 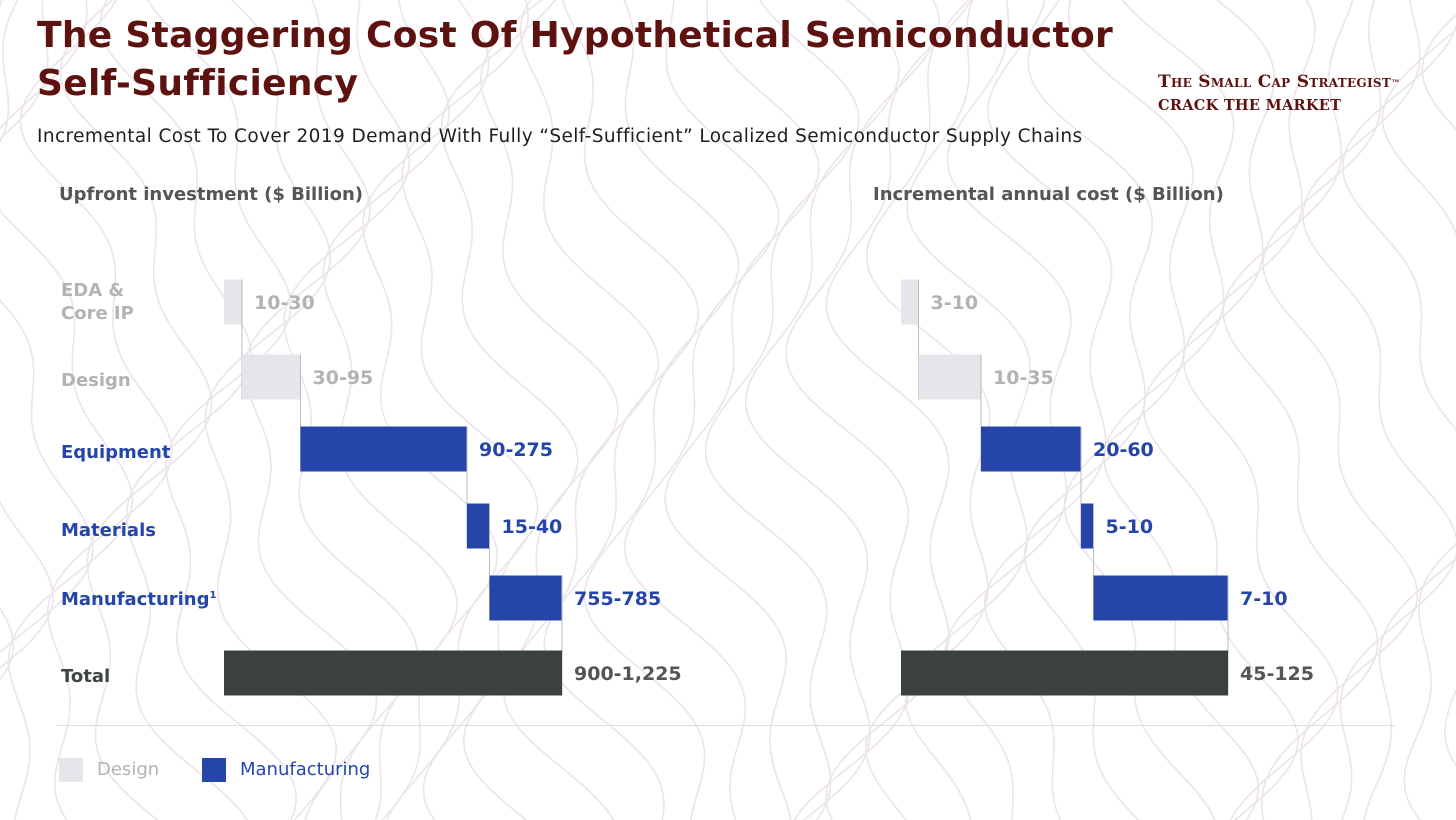 I want to click on value-label-annual-0: 3-10, so click(x=955, y=303).